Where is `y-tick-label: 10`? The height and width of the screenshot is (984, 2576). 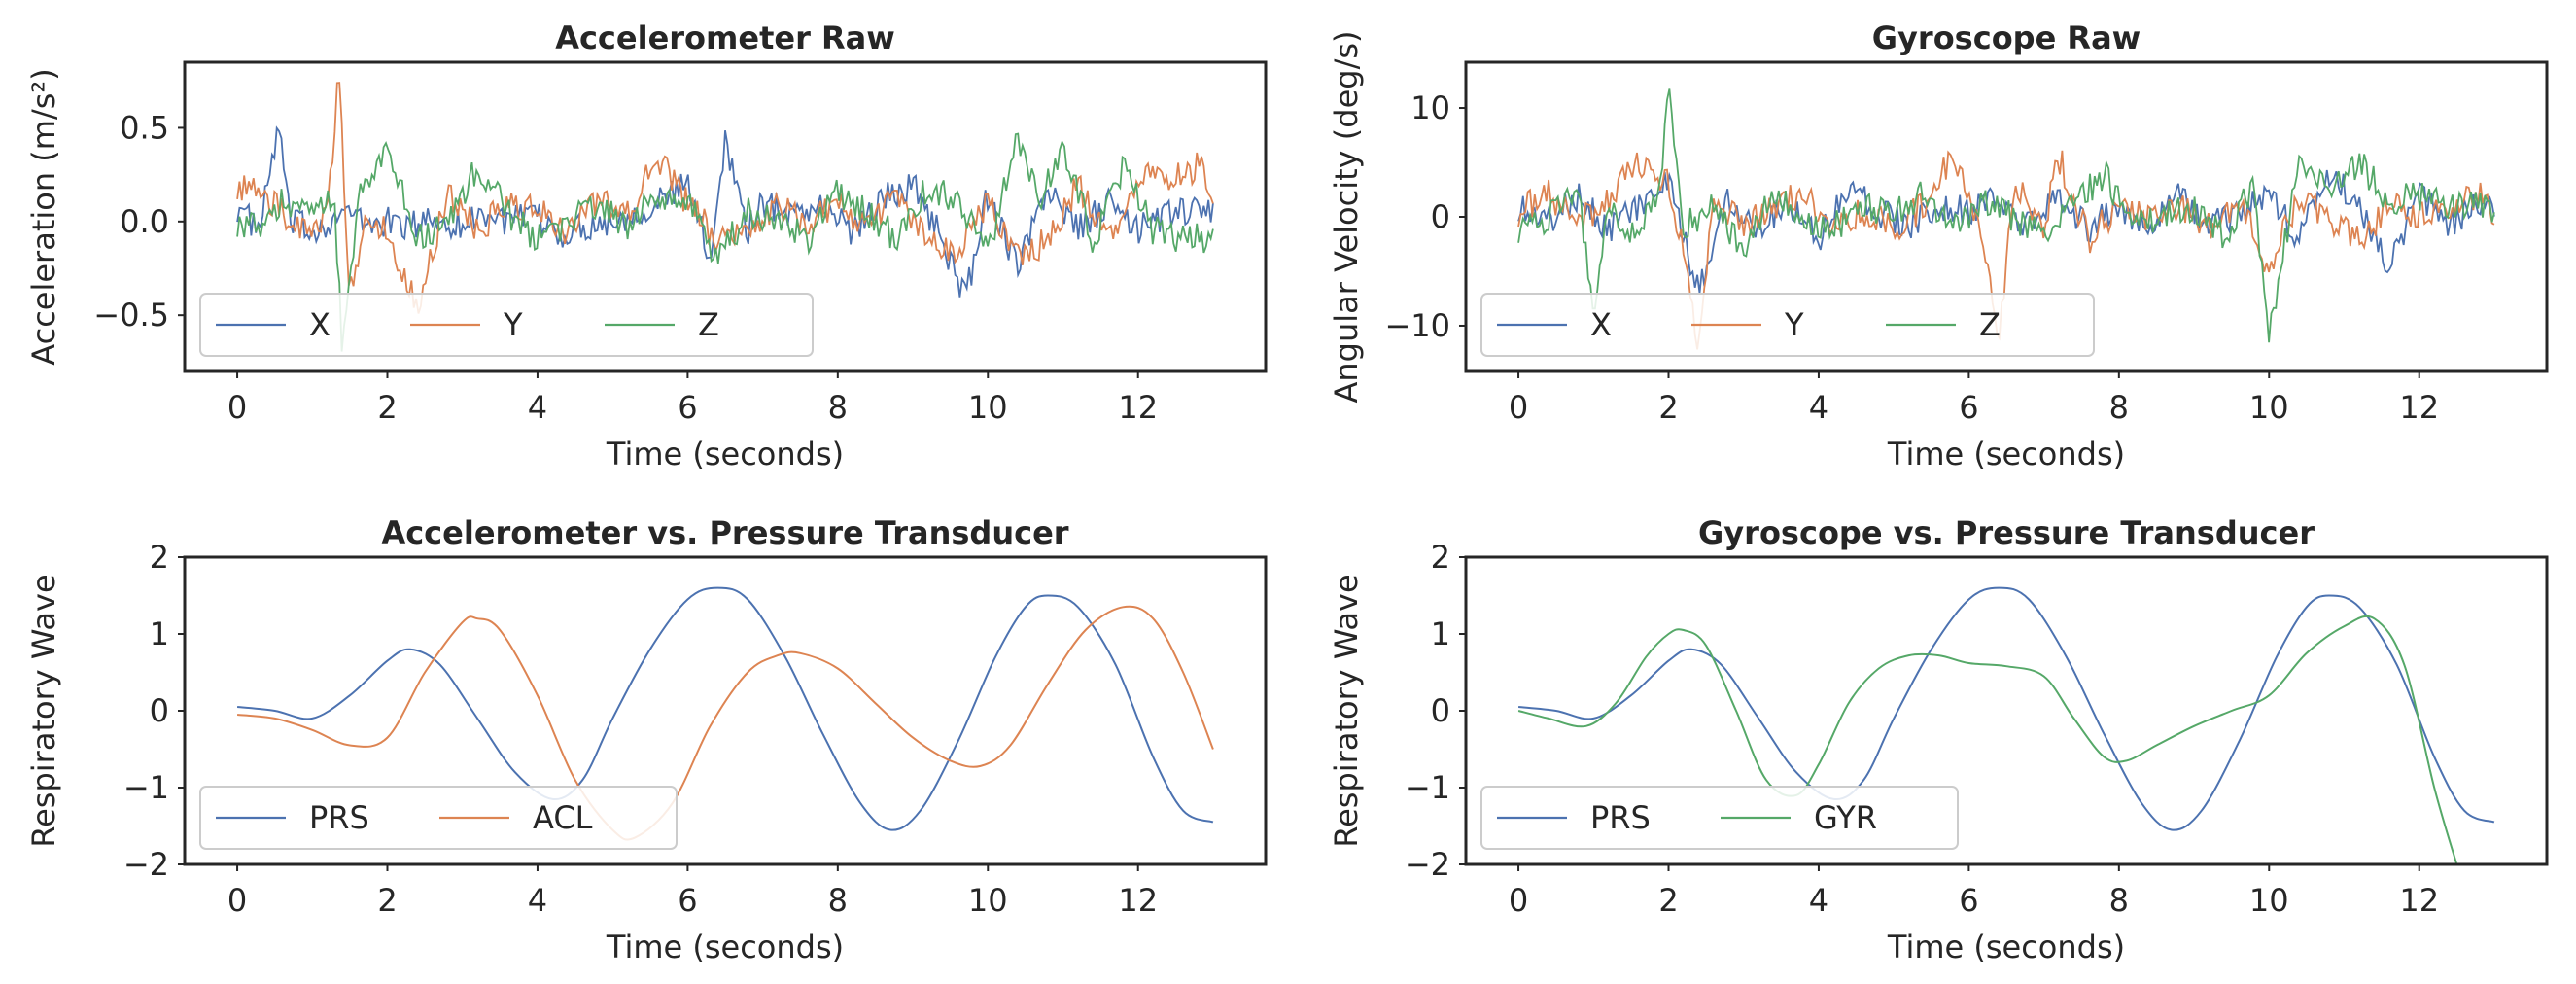 y-tick-label: 10 is located at coordinates (1430, 108).